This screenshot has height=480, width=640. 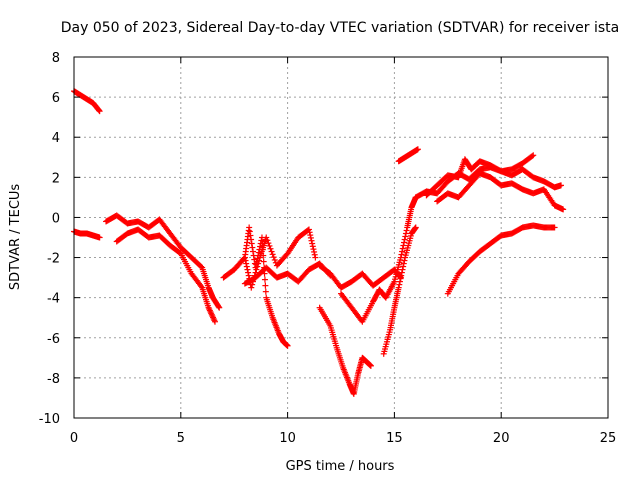 I want to click on series-trace-h, so click(x=378, y=259).